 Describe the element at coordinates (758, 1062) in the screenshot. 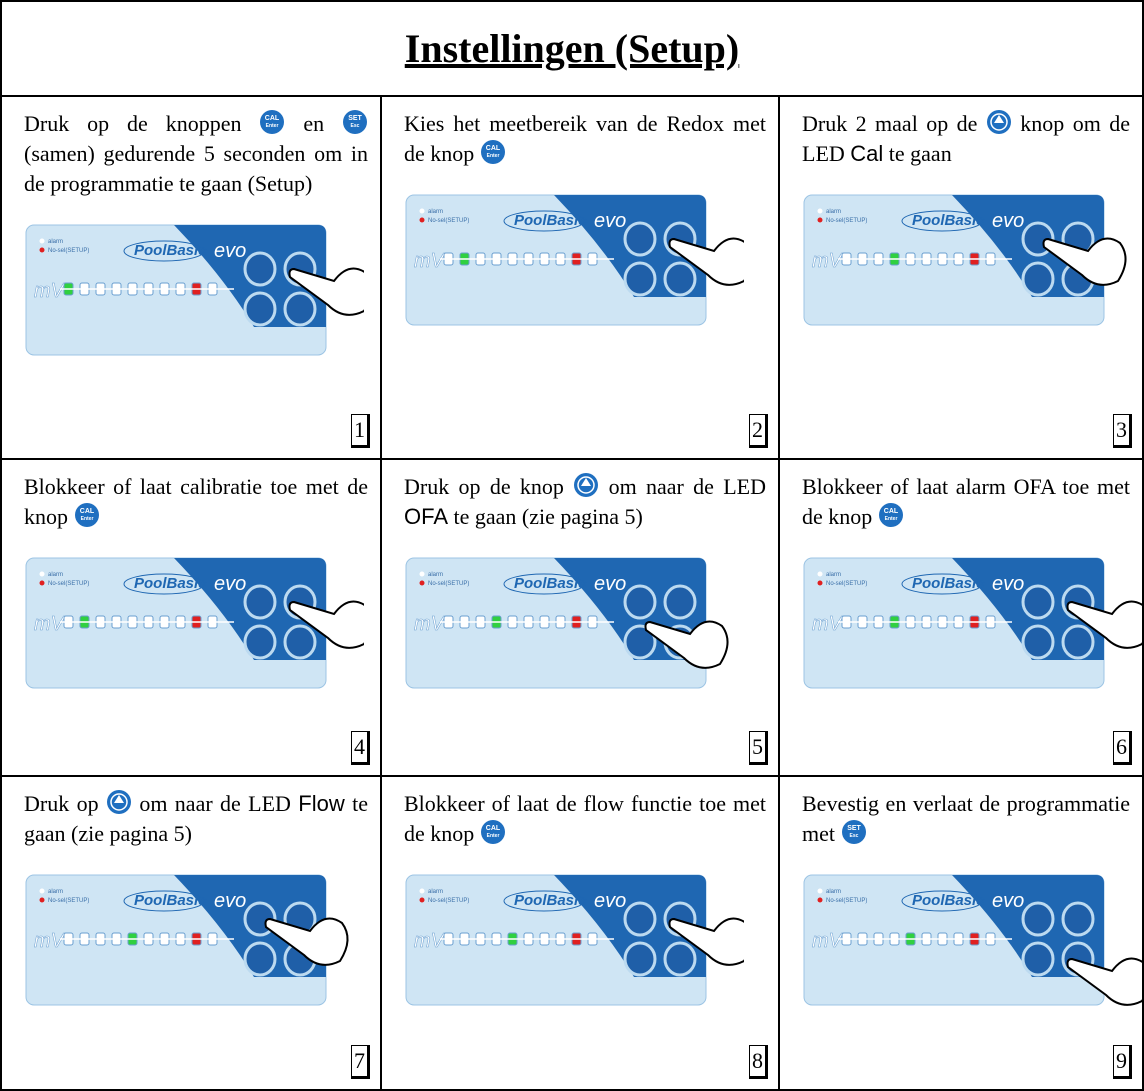

I see `step-number: 8` at that location.